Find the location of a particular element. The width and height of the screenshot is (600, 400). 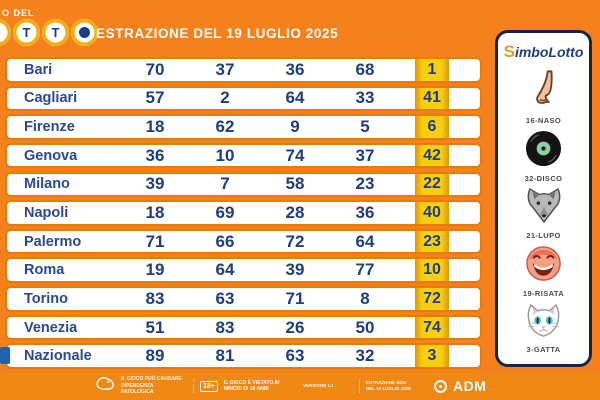

gioco-del-lotto-logo: O DEL T T is located at coordinates (52, 28).